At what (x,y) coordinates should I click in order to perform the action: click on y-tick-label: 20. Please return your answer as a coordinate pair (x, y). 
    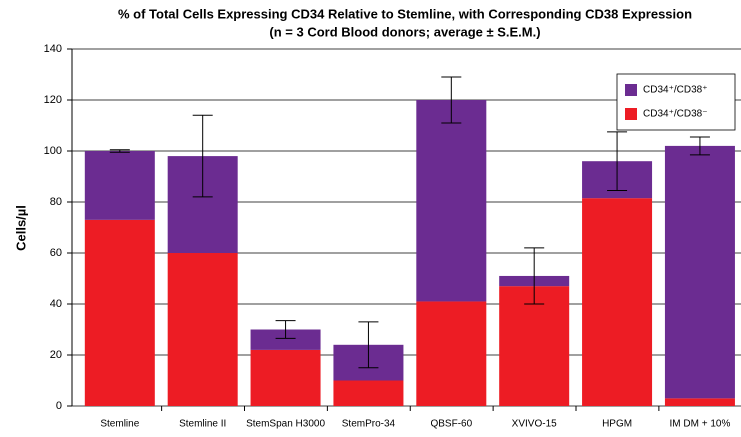
    Looking at the image, I should click on (56, 355).